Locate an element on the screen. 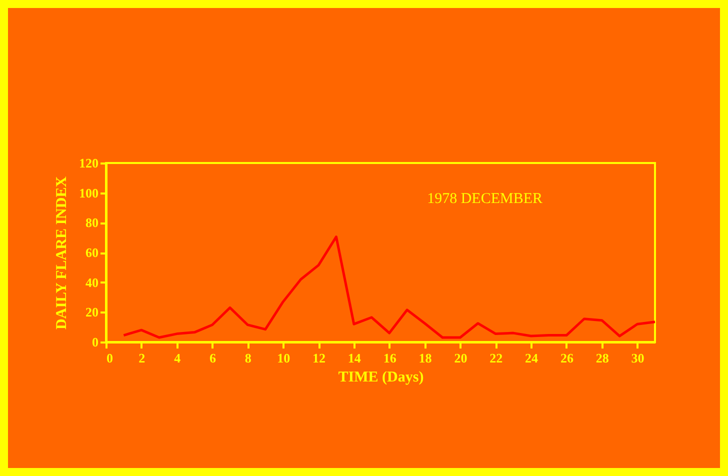  y-tick-label: 120 is located at coordinates (88, 163).